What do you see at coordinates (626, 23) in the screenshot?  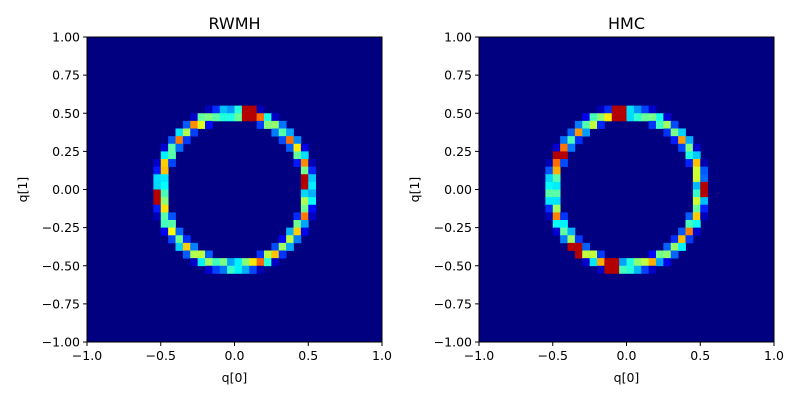 I see `chart-title: HMC` at bounding box center [626, 23].